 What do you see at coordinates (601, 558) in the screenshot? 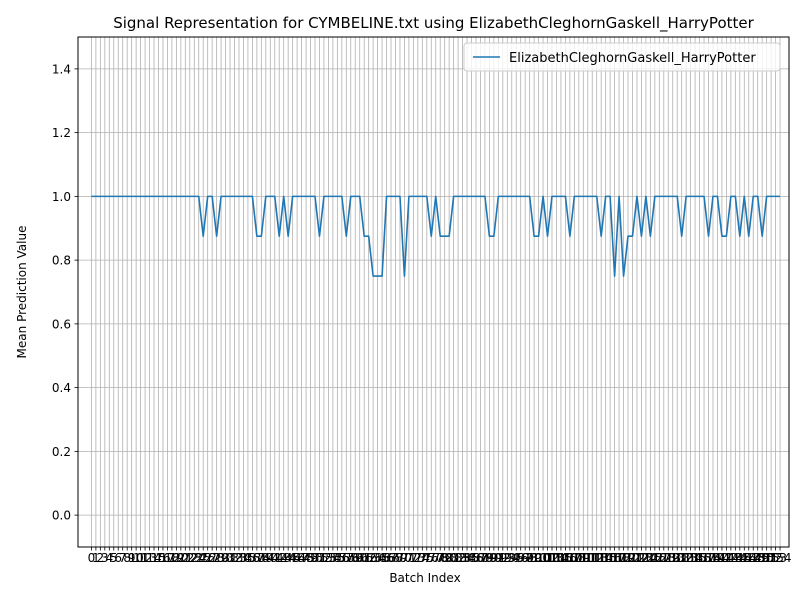
I see `x-tick-label: 114` at bounding box center [601, 558].